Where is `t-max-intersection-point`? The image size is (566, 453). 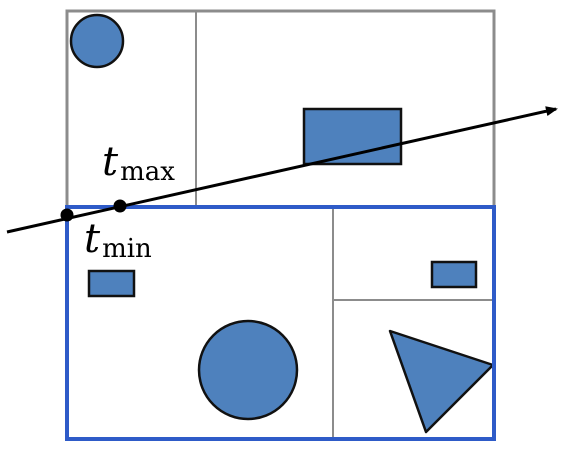 t-max-intersection-point is located at coordinates (120, 206).